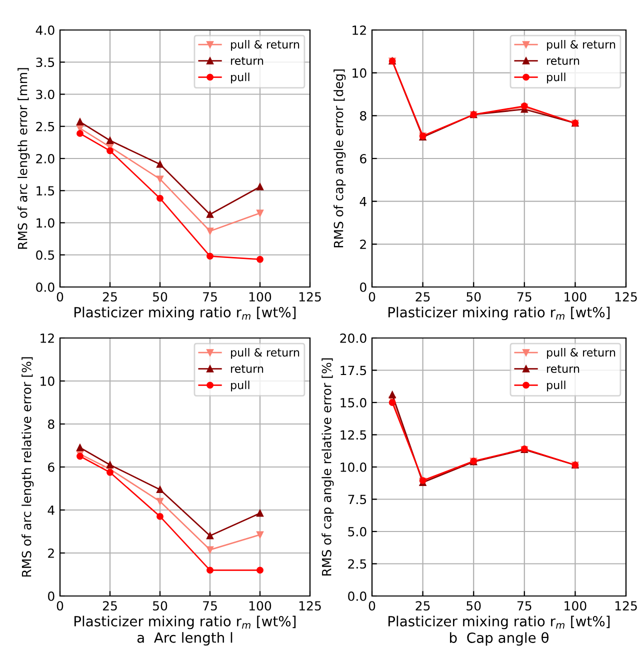 The image size is (644, 658). I want to click on y-axis-title: RMS of arc length error [mm], so click(24, 158).